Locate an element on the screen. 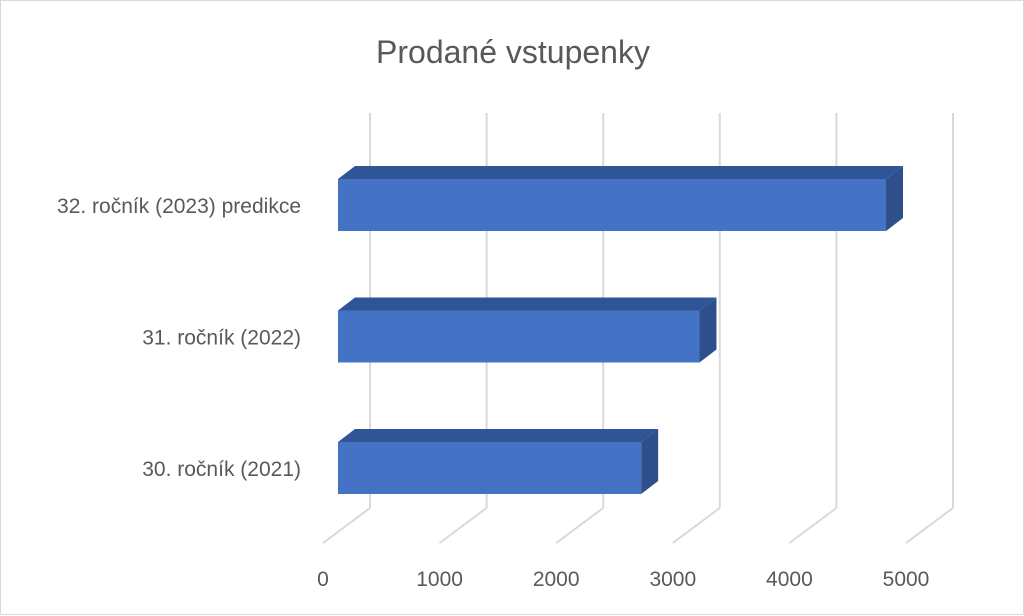 This screenshot has height=616, width=1024. x-tick-label: 1000 is located at coordinates (439, 579).